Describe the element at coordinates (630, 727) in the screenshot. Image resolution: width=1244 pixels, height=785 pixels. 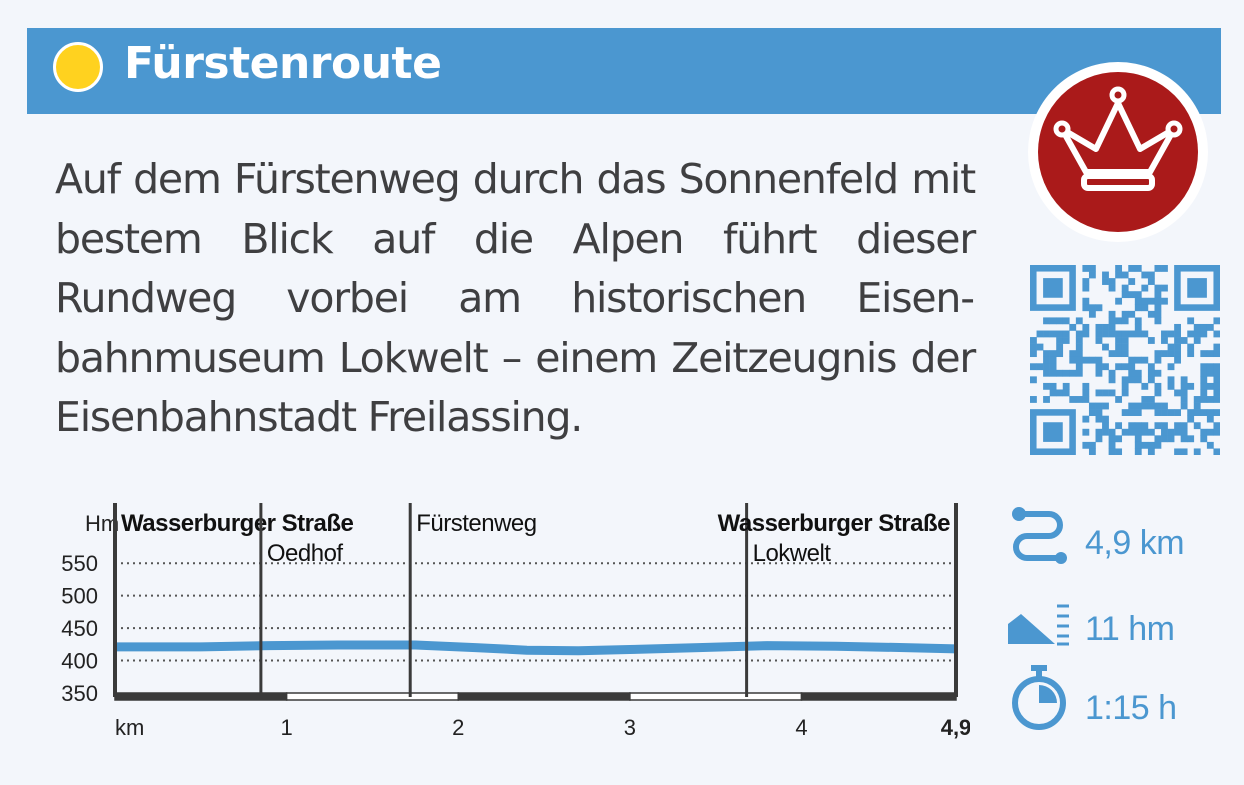
I see `x-tick-label: 3` at that location.